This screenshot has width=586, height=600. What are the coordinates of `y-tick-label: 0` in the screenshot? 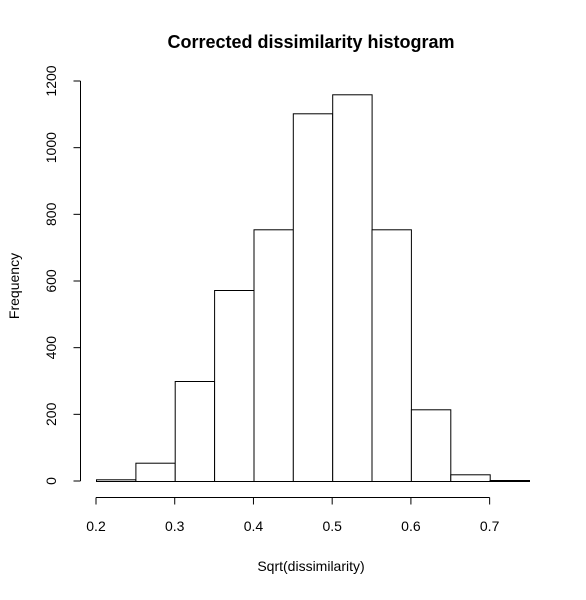 It's located at (51, 481).